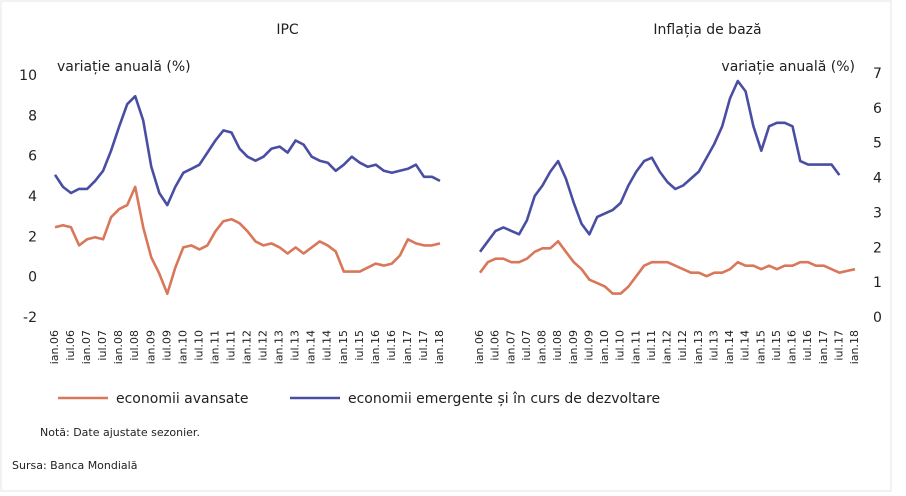  I want to click on y-tick-label: 10, so click(28, 76).